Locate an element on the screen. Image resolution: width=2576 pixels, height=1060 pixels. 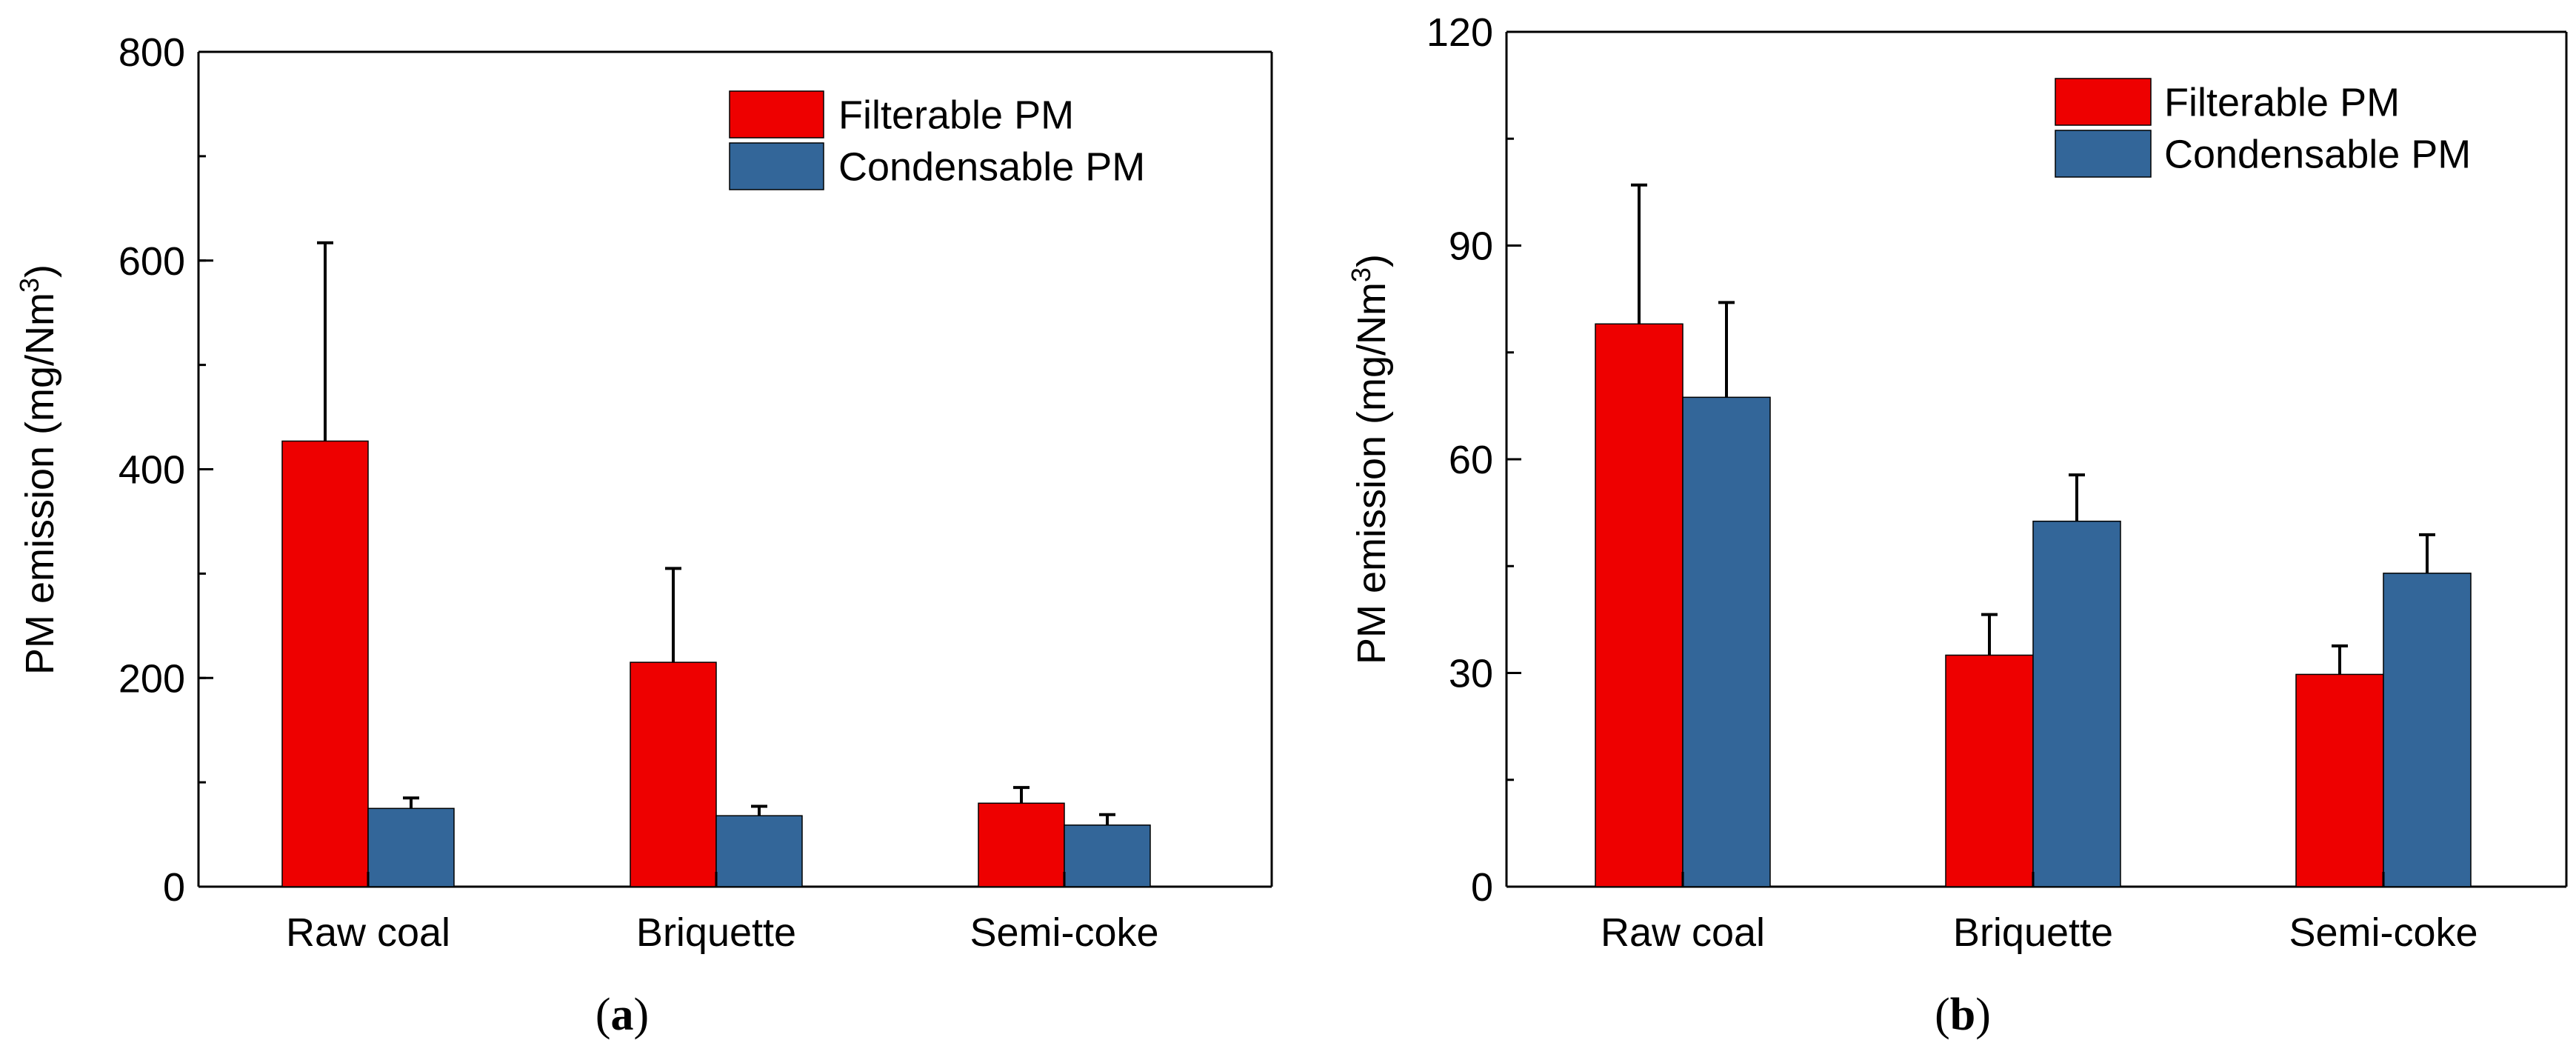
panel-label: (a) is located at coordinates (622, 1015).